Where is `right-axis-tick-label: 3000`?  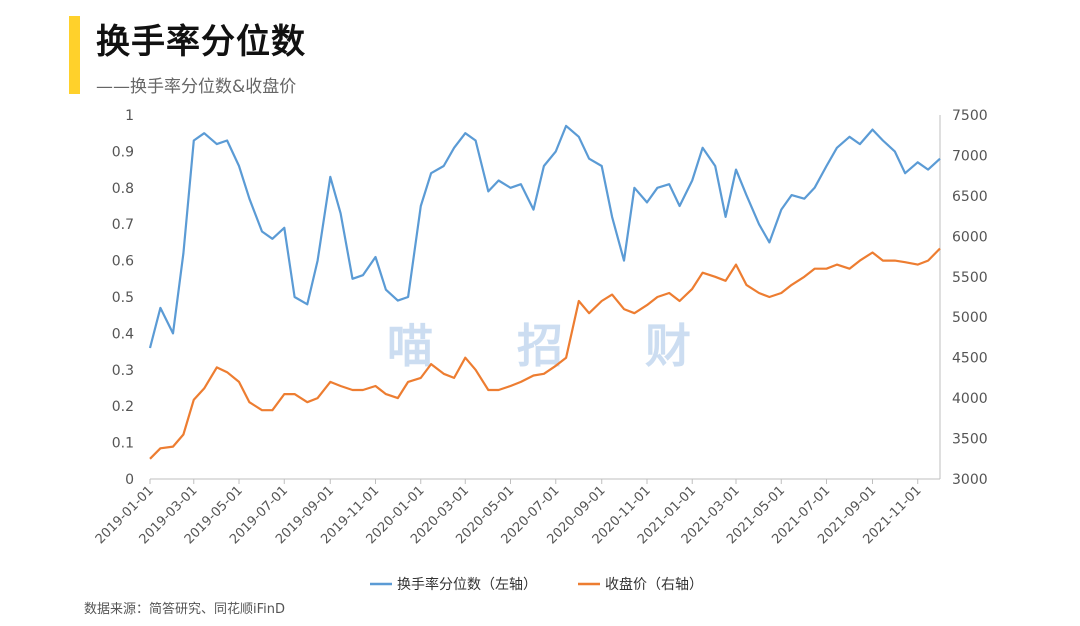
right-axis-tick-label: 3000 is located at coordinates (970, 480).